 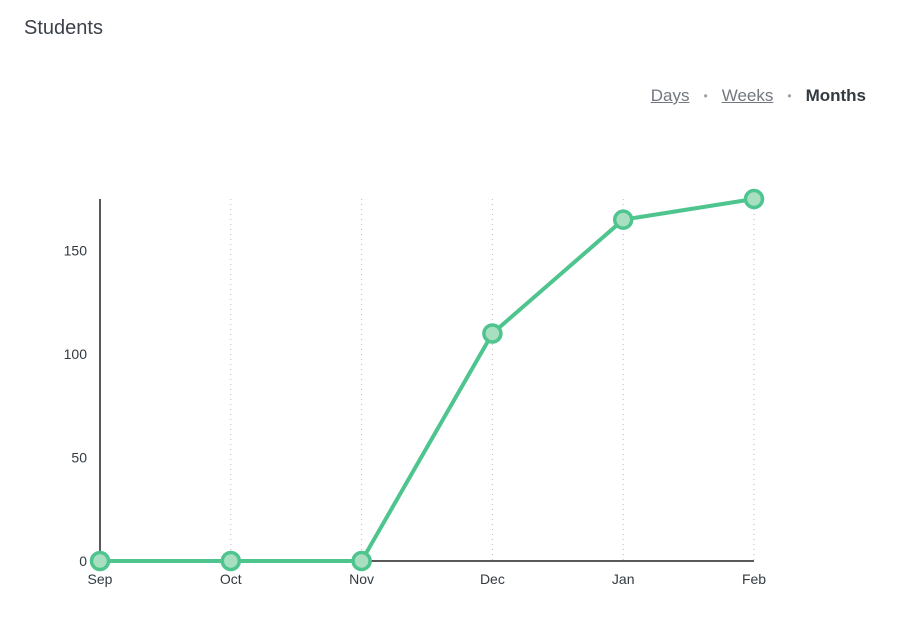 What do you see at coordinates (83, 561) in the screenshot?
I see `y-tick-label: 0` at bounding box center [83, 561].